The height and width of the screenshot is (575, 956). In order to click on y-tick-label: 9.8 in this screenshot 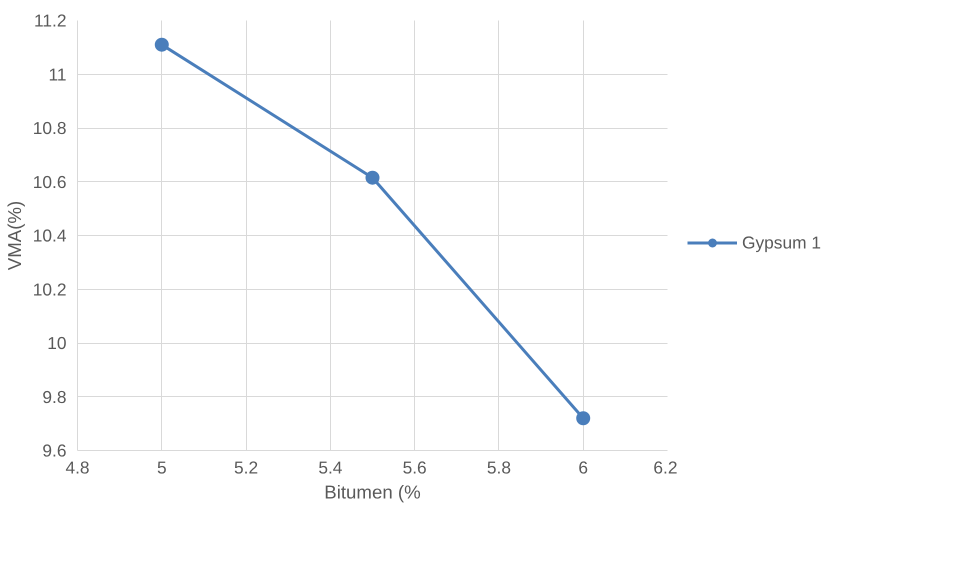, I will do `click(54, 396)`.